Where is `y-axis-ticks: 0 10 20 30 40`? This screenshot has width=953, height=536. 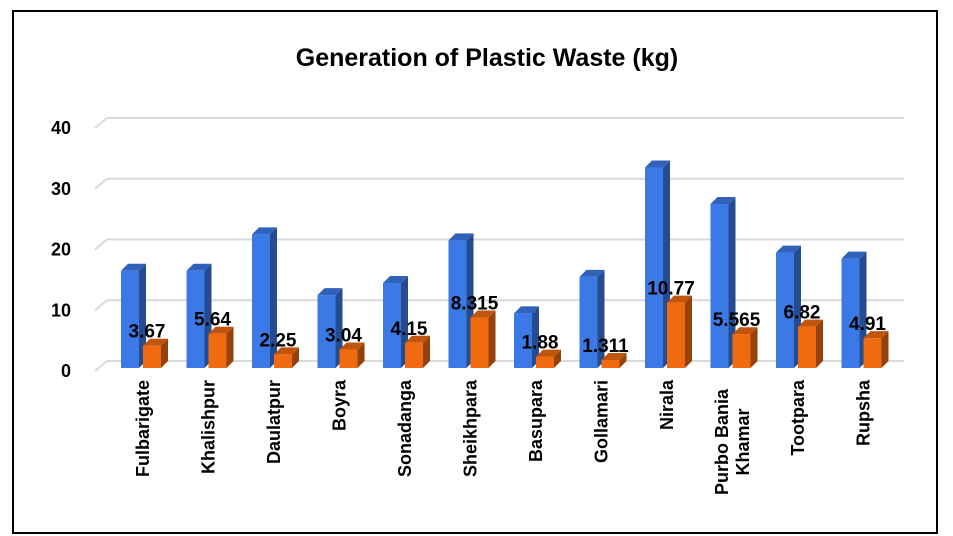 y-axis-ticks: 0 10 20 30 40 is located at coordinates (61, 249).